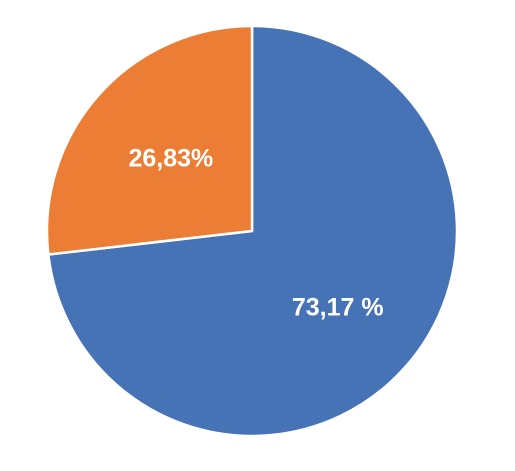 Image resolution: width=515 pixels, height=471 pixels. Describe the element at coordinates (338, 307) in the screenshot. I see `pie-slice-0-label: 73,17 %` at that location.